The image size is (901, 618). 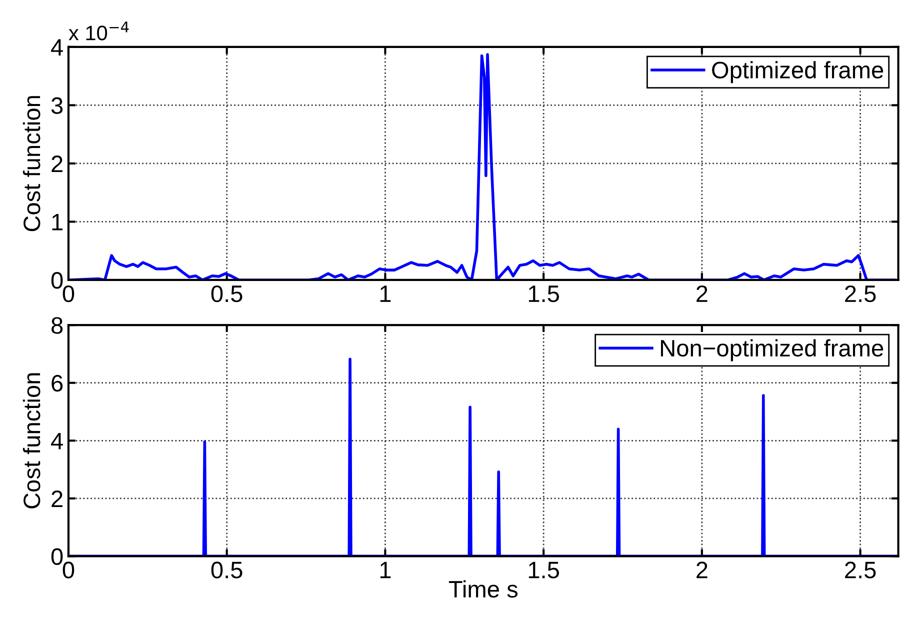 I want to click on legend-label: Optimized frame, so click(x=798, y=72).